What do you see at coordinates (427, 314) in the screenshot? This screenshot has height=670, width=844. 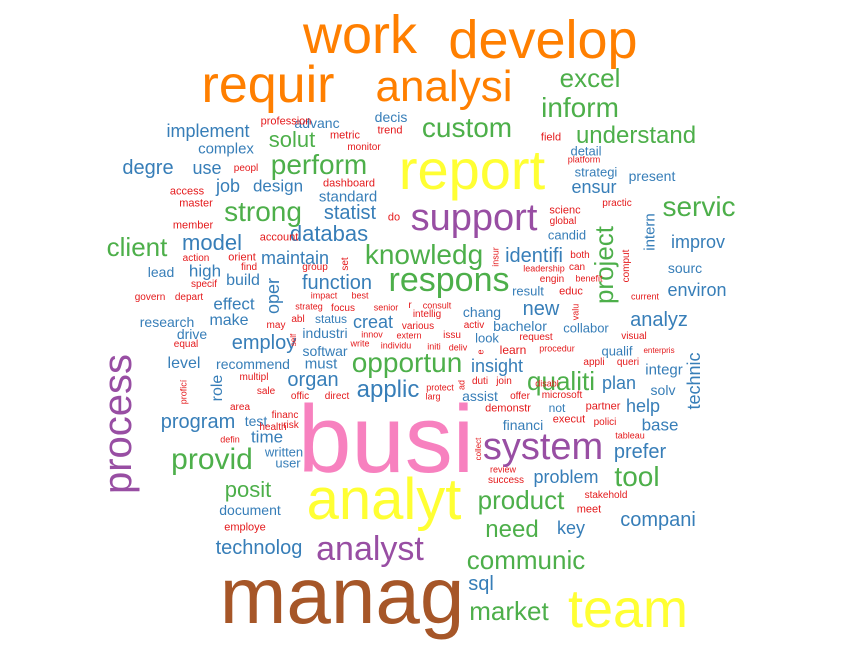 I see `word-intellig: intellig` at bounding box center [427, 314].